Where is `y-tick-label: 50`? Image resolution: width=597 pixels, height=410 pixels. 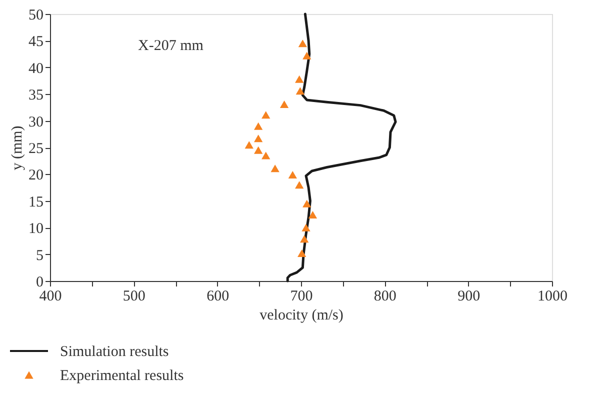 y-tick-label: 50 is located at coordinates (36, 16).